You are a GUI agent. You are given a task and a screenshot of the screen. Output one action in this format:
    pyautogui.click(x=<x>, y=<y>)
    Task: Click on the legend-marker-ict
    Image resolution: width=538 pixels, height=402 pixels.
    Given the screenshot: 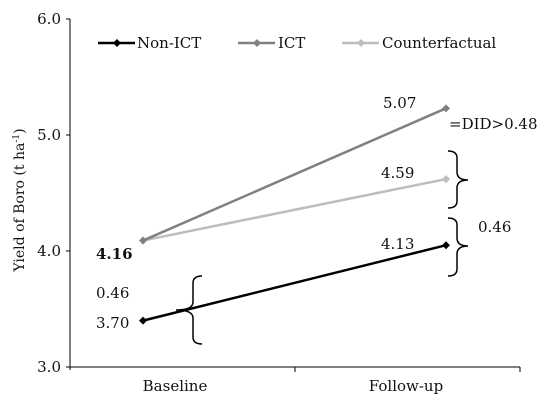 What is the action you would take?
    pyautogui.click(x=257, y=43)
    